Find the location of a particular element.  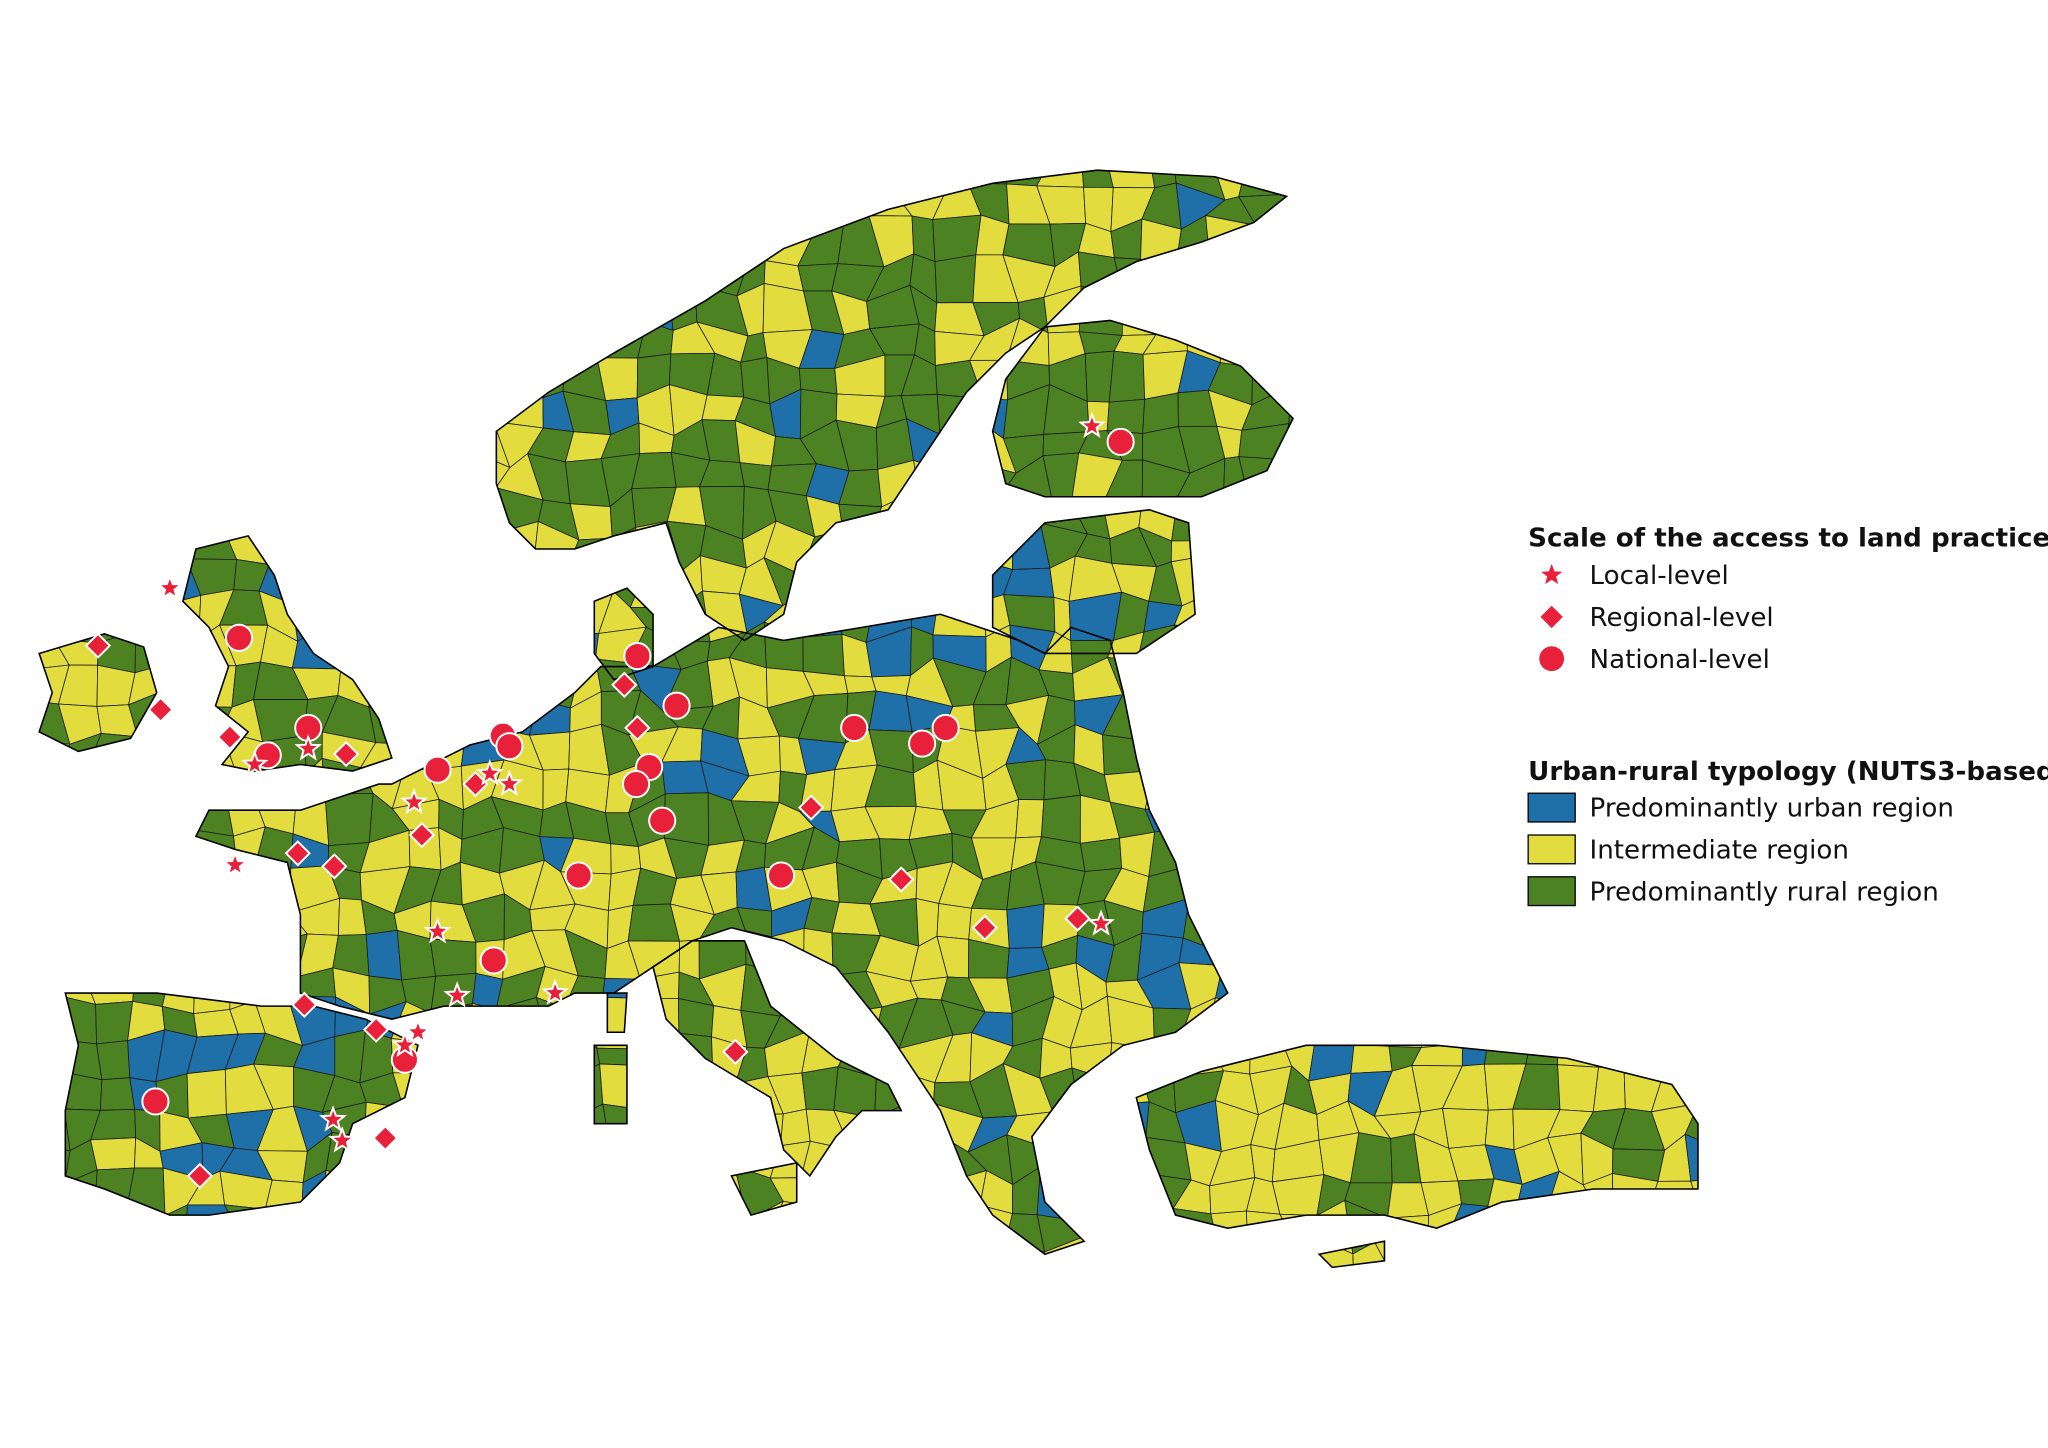

legend-title: Urban-rural typology (NUTS3-based) is located at coordinates (1788, 772).